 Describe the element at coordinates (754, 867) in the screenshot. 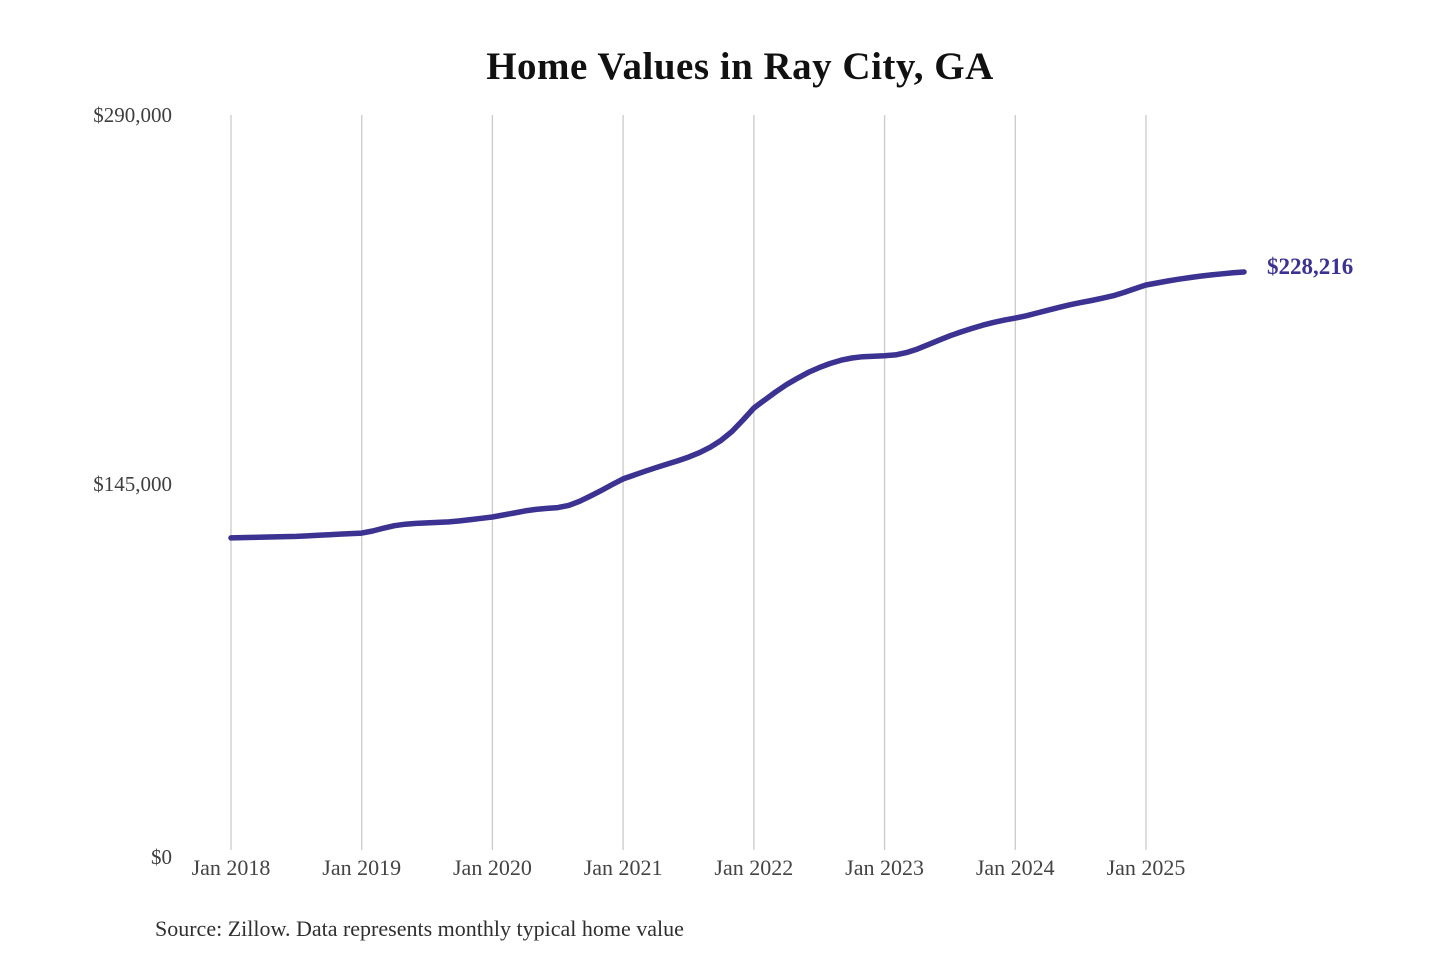

I see `x-axis-tick-label: Jan 2022` at that location.